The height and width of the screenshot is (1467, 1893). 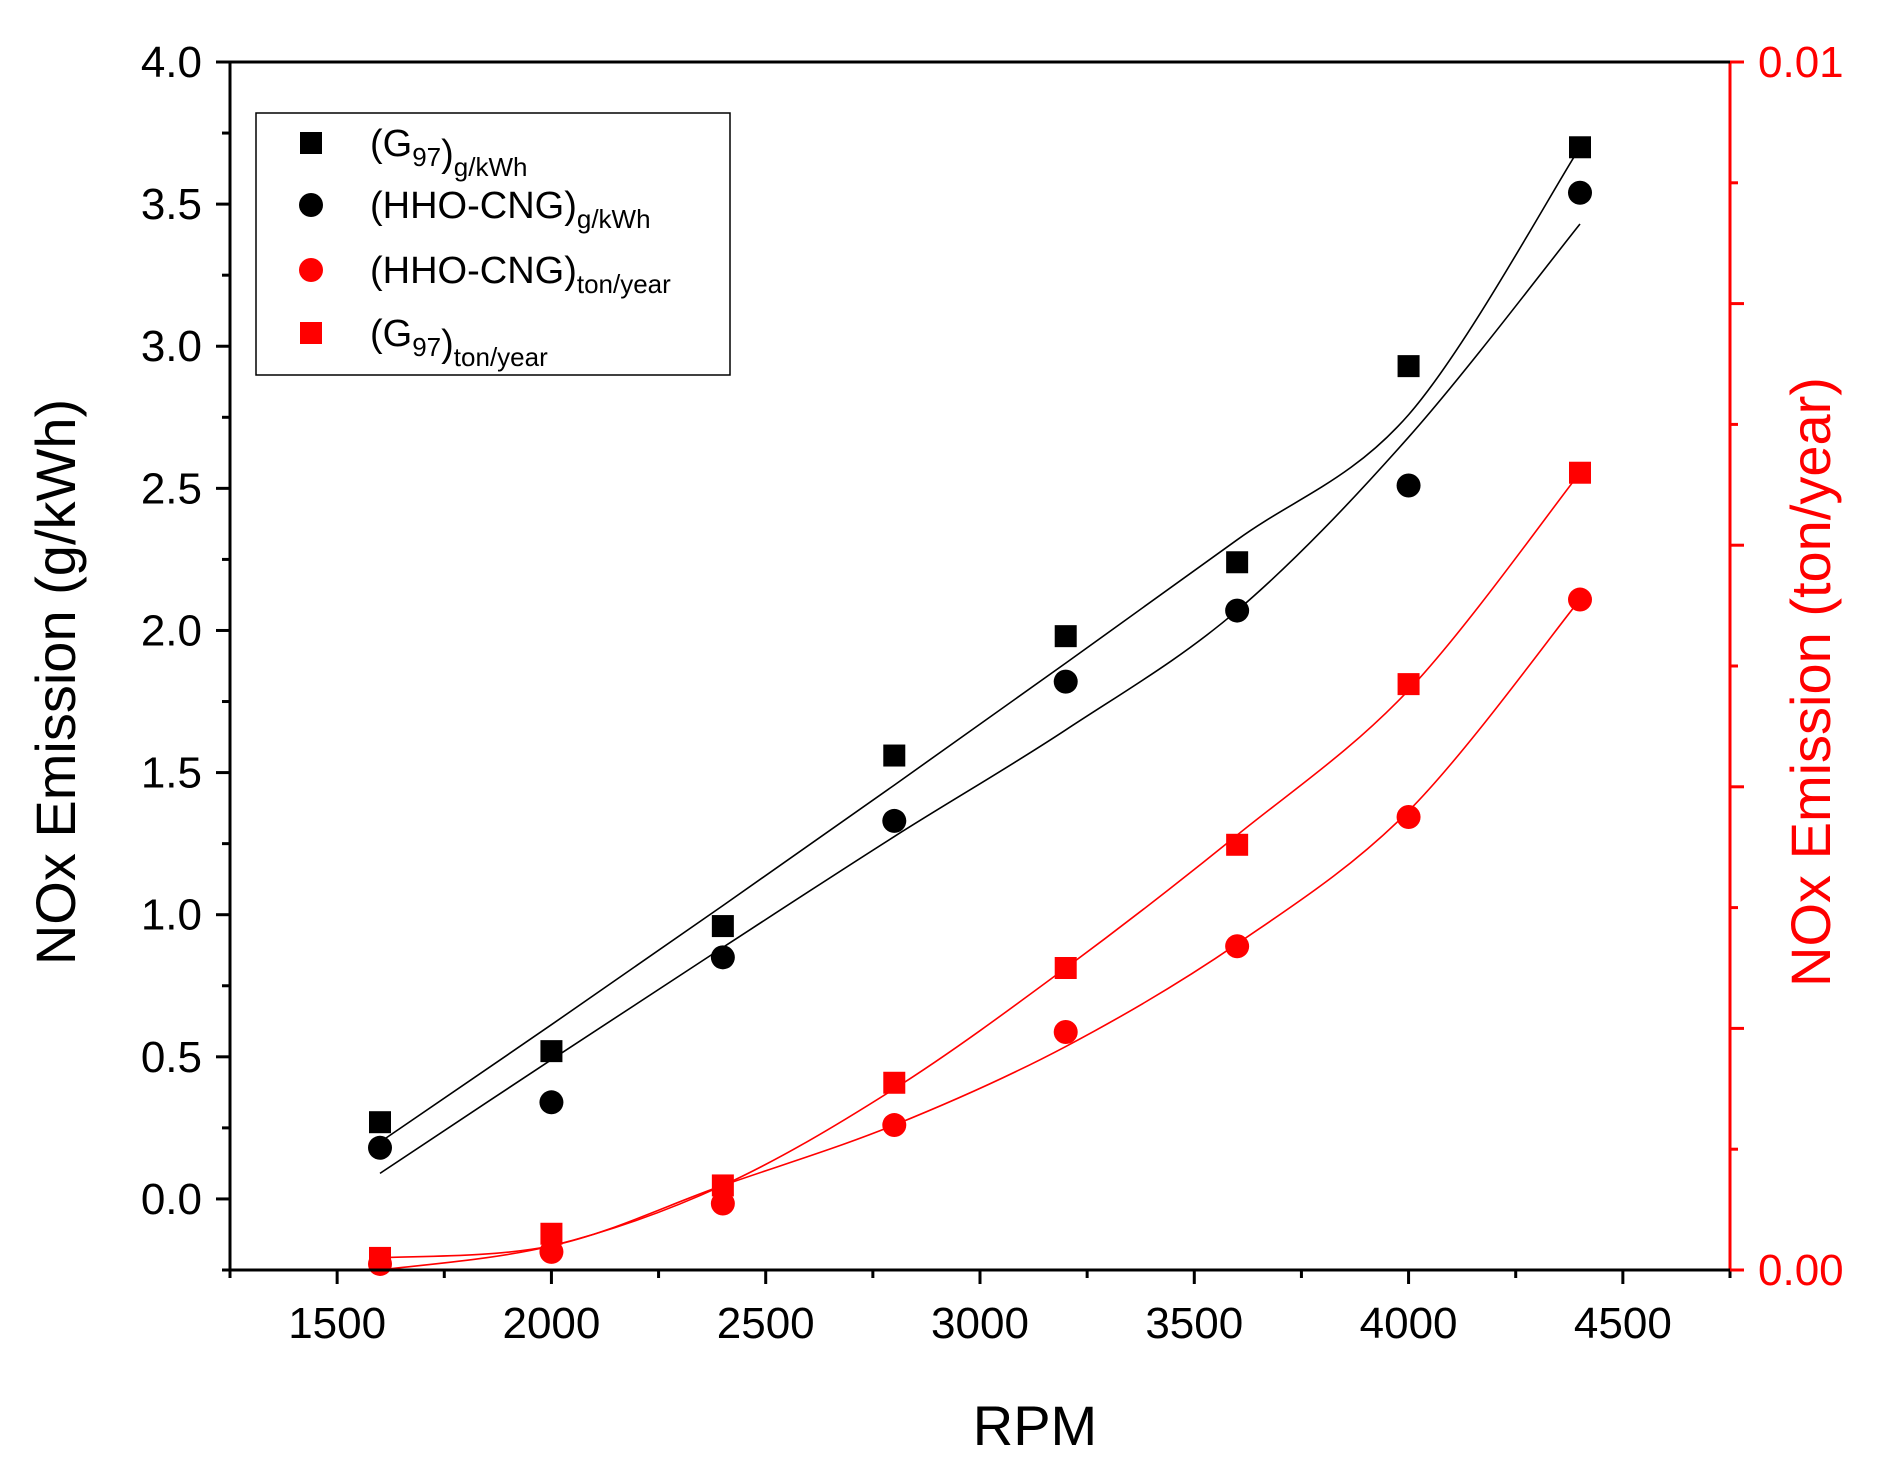 What do you see at coordinates (171, 488) in the screenshot?
I see `y-left-tick-label: 2.5` at bounding box center [171, 488].